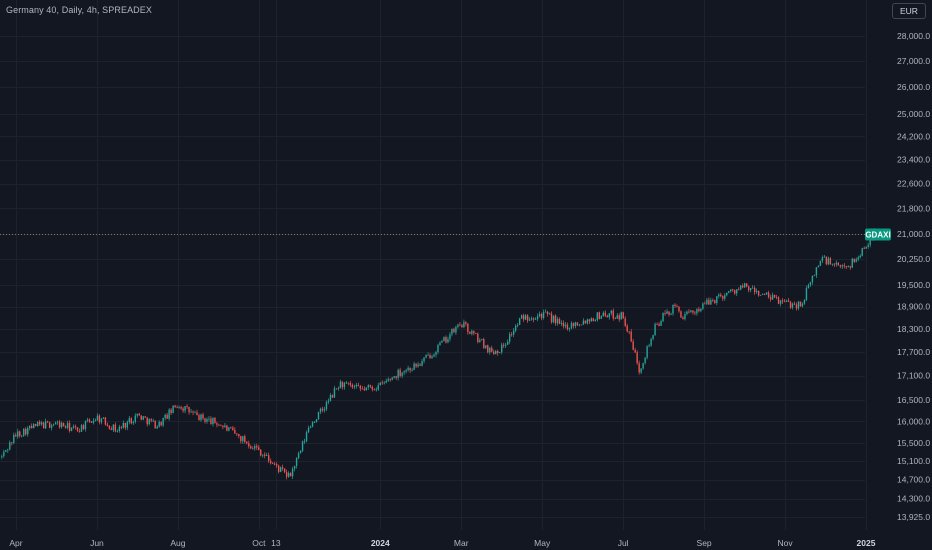 Image resolution: width=932 pixels, height=550 pixels. I want to click on currency-button: EUR, so click(909, 11).